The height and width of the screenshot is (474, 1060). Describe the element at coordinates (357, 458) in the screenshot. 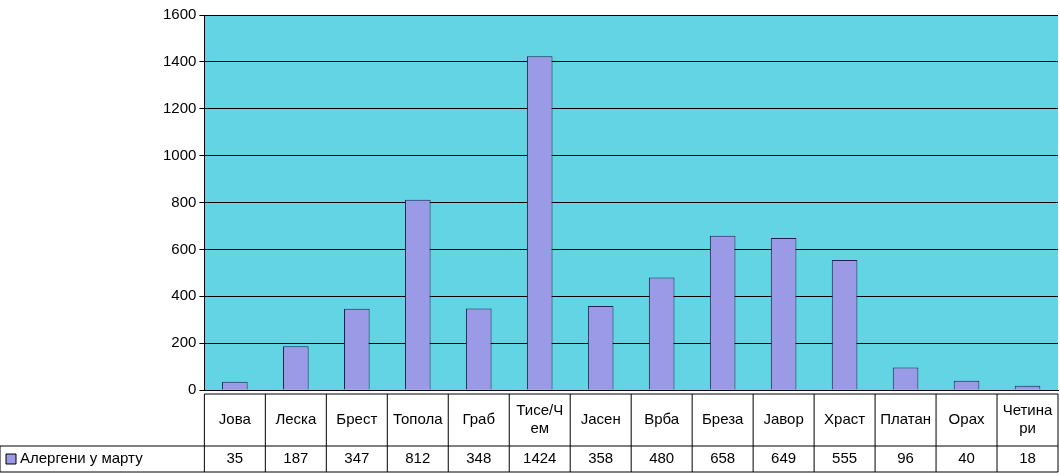

I see `data-label: 347` at that location.